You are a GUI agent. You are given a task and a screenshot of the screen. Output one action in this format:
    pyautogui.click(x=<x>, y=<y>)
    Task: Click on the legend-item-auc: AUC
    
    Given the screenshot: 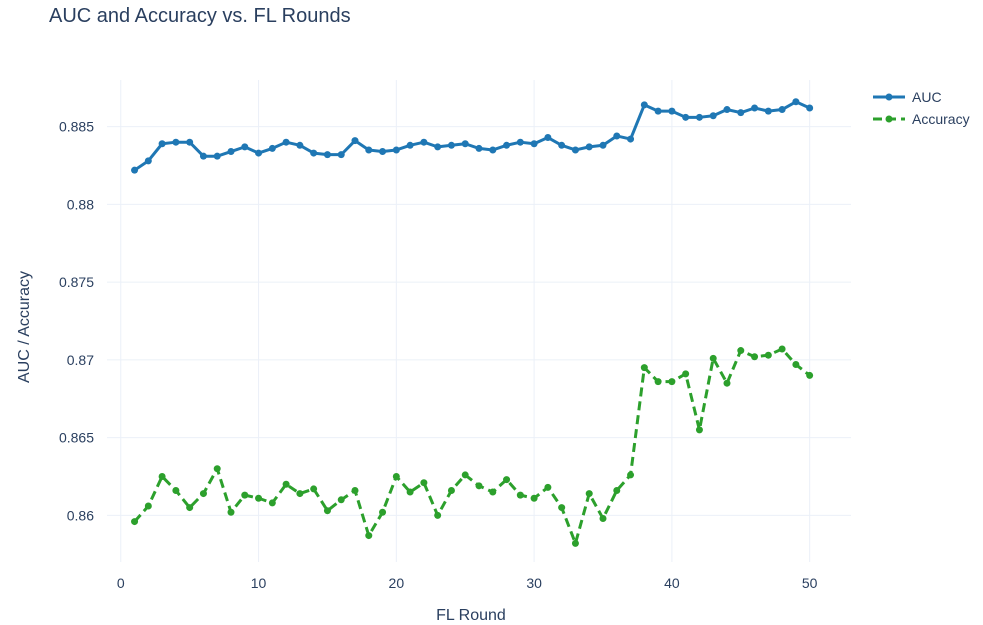 What is the action you would take?
    pyautogui.click(x=907, y=97)
    